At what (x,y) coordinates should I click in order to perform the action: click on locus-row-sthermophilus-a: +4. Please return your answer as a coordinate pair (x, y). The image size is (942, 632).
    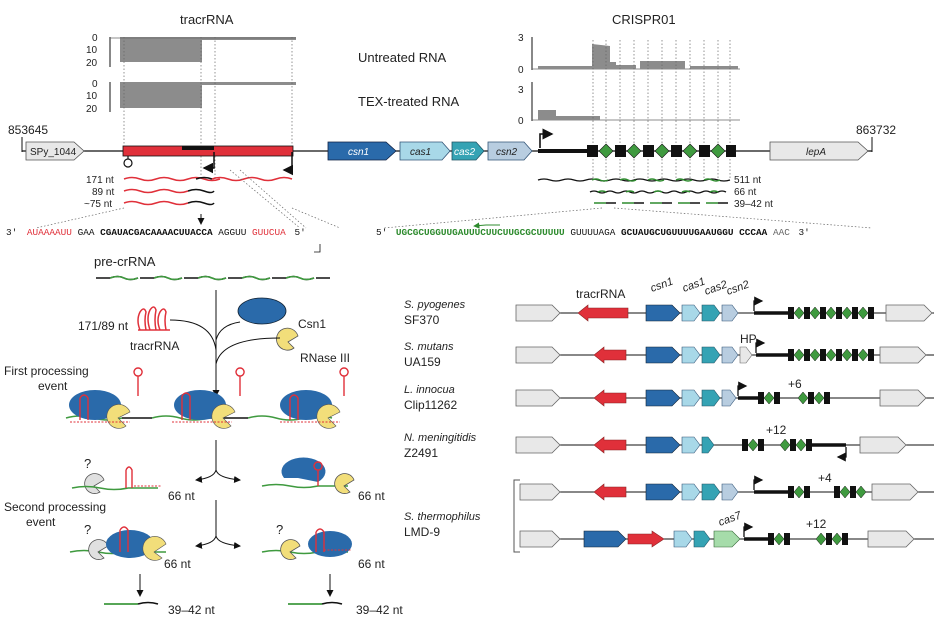
    Looking at the image, I should click on (726, 486).